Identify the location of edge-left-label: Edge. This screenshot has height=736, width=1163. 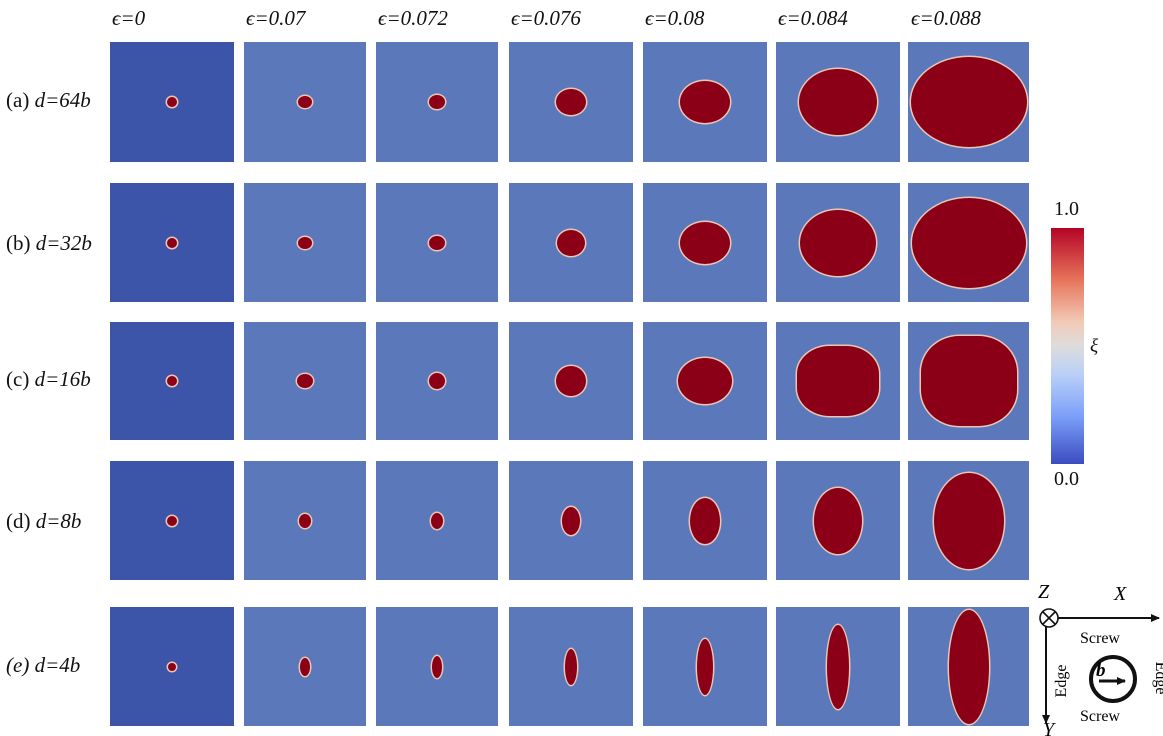
(1061, 681).